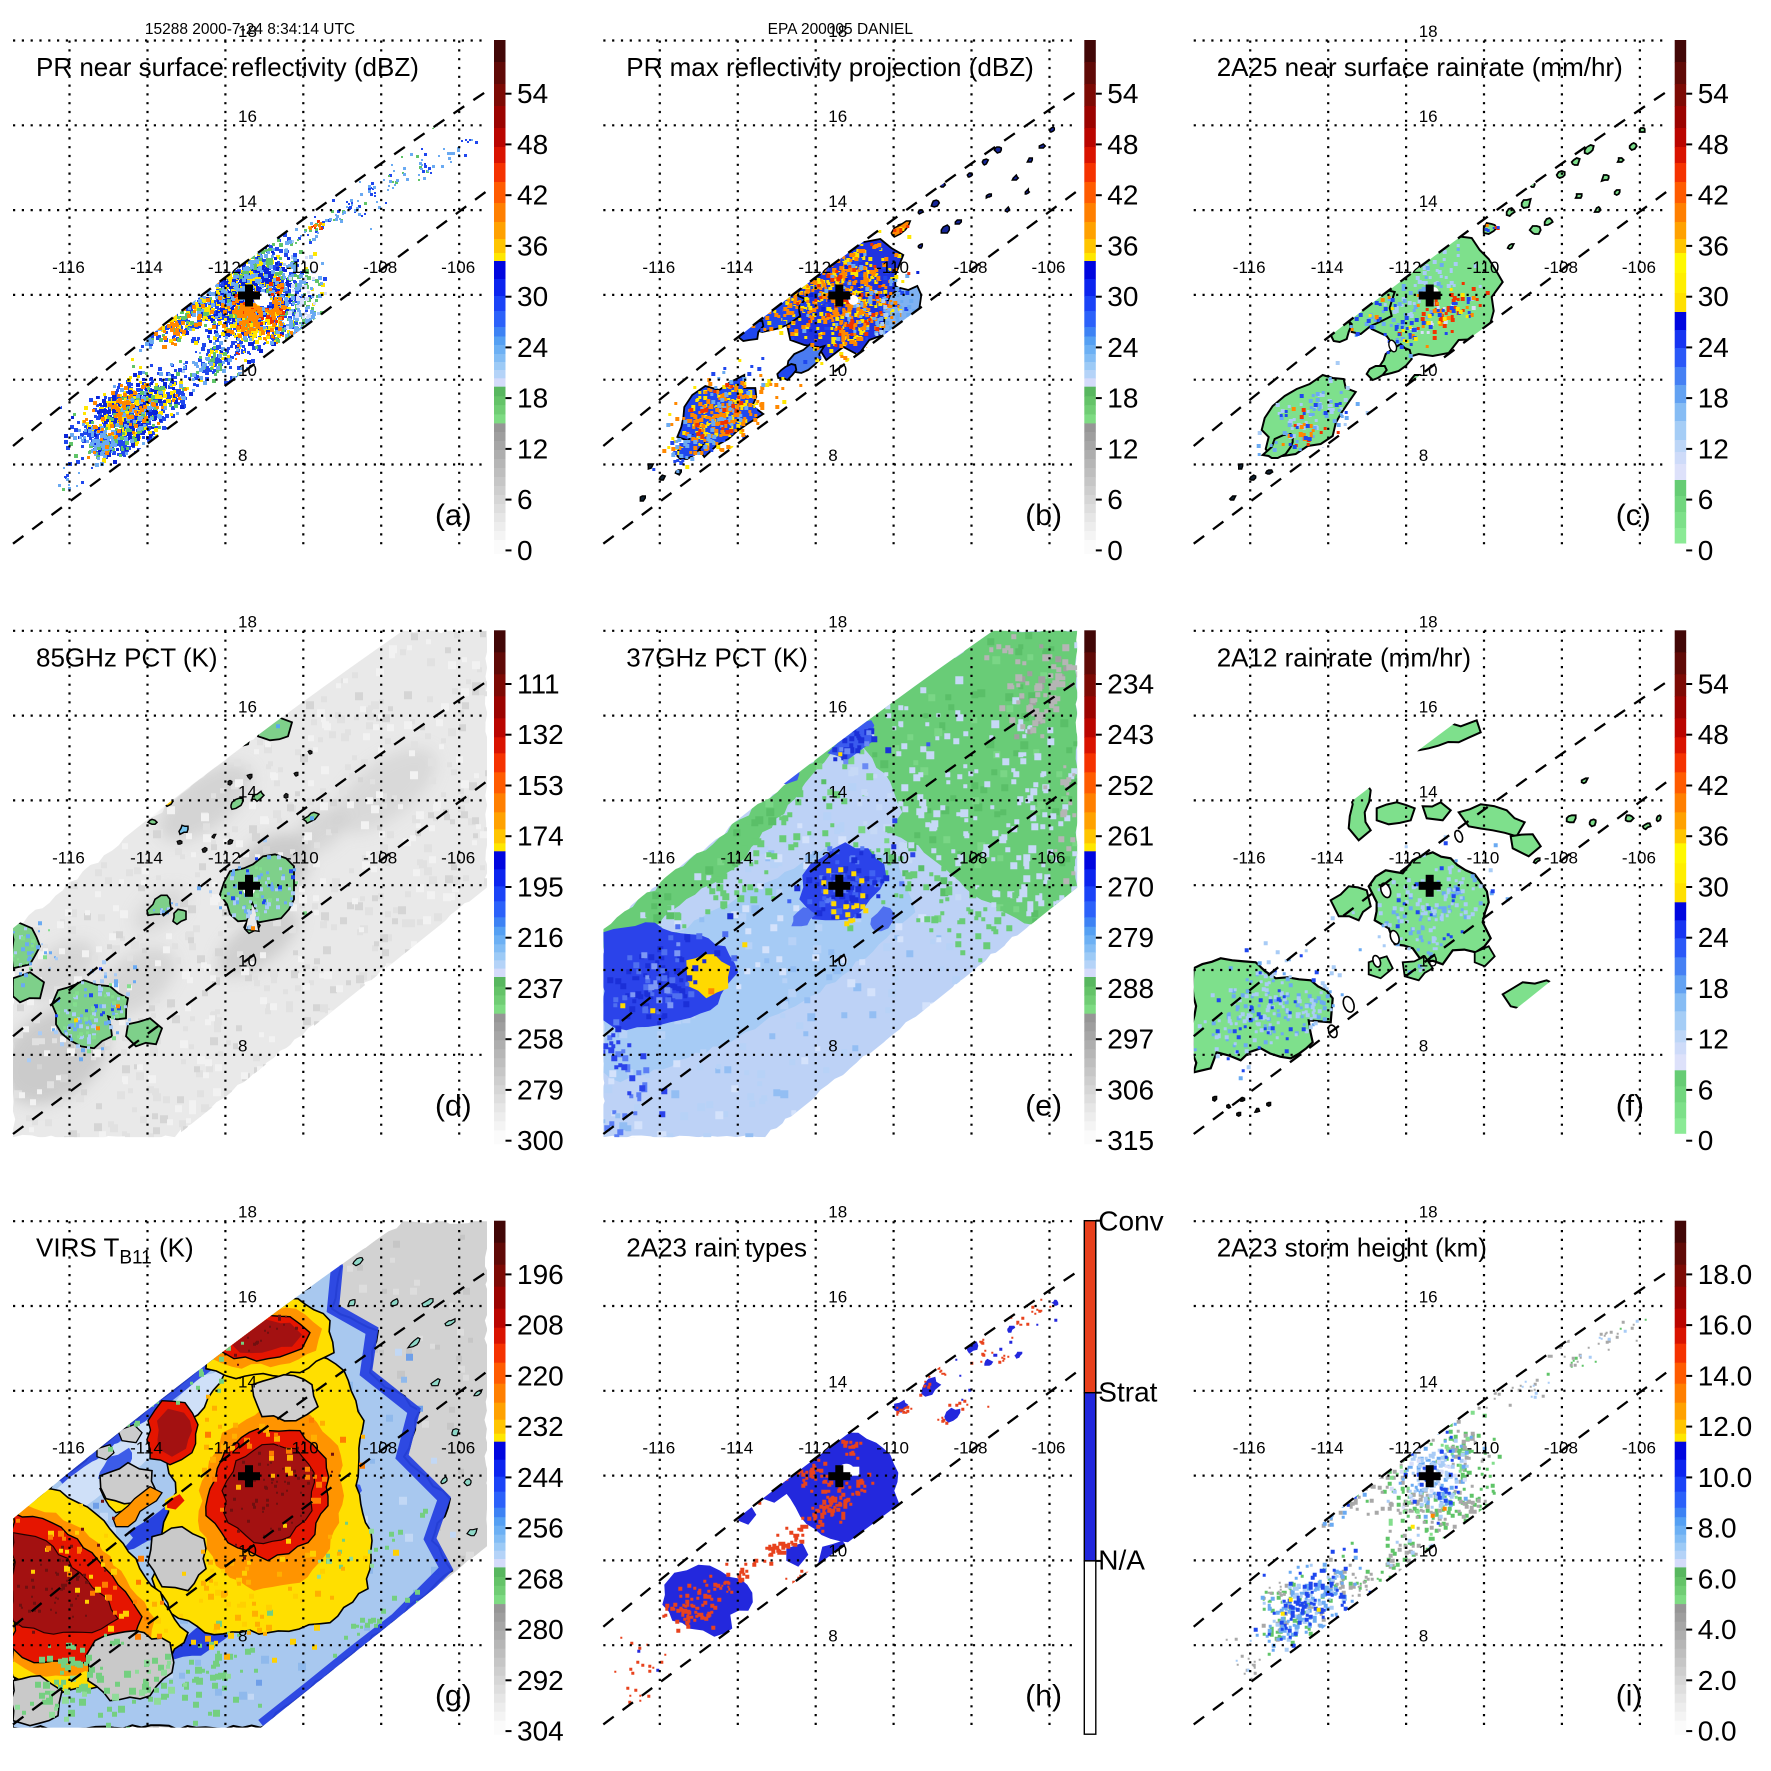 This screenshot has width=1771, height=1771. What do you see at coordinates (540, 836) in the screenshot?
I see `svg-text: 174` at bounding box center [540, 836].